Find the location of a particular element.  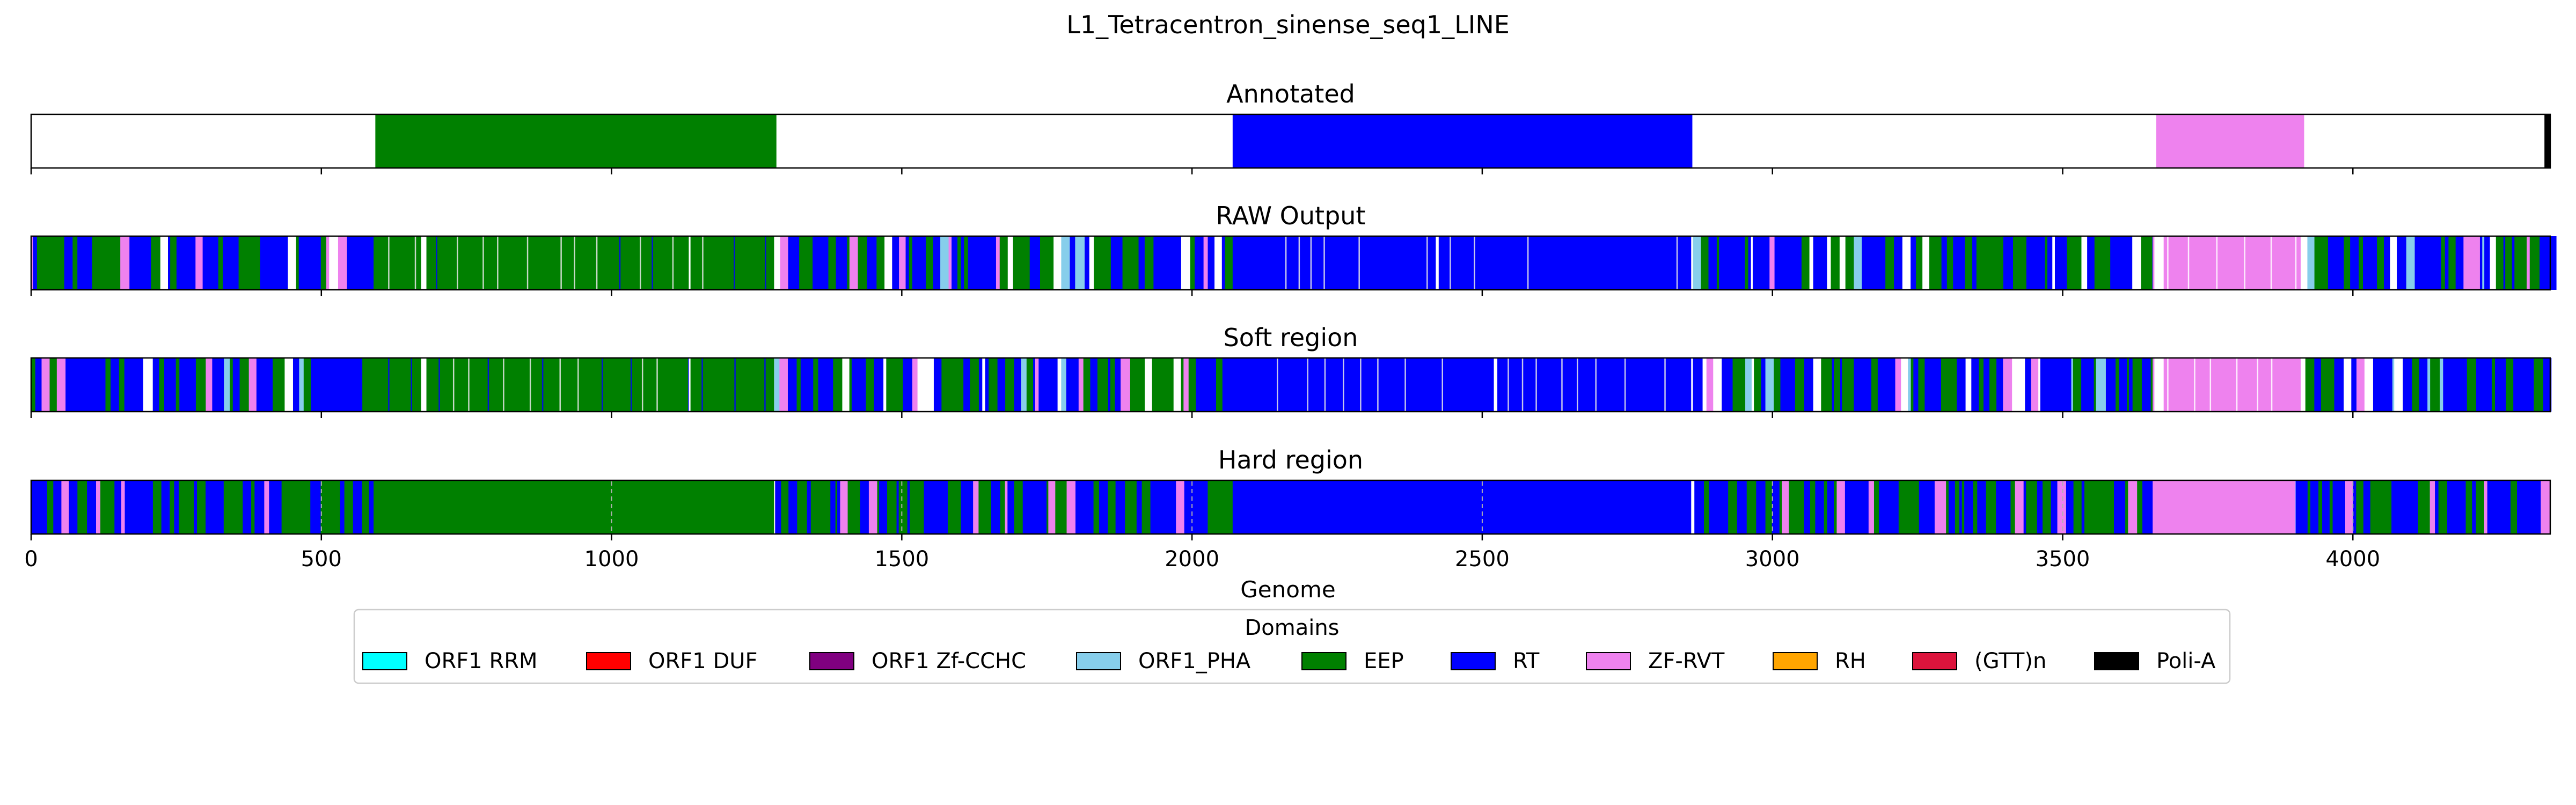

legend-label: ORF1_PHA is located at coordinates (1194, 661).